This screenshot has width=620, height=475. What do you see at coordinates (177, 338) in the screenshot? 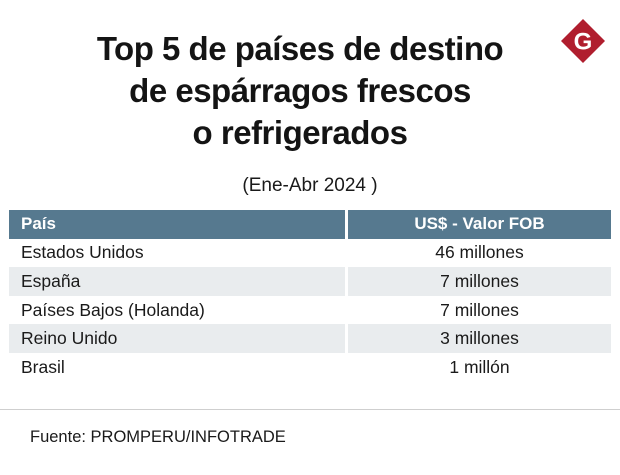
I see `row-country: Reino Unido` at bounding box center [177, 338].